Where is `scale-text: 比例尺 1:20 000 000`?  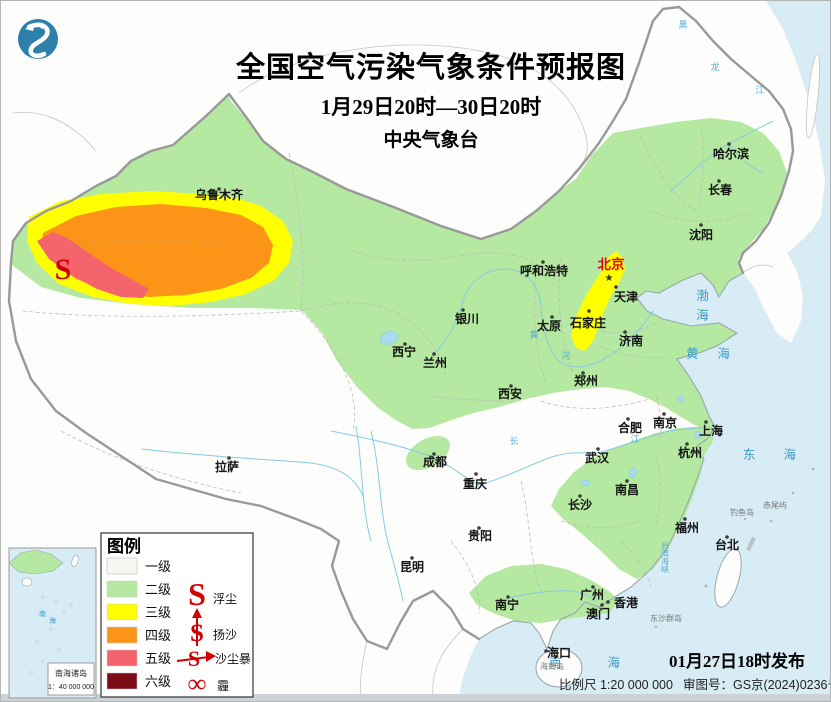 scale-text: 比例尺 1:20 000 000 is located at coordinates (616, 685).